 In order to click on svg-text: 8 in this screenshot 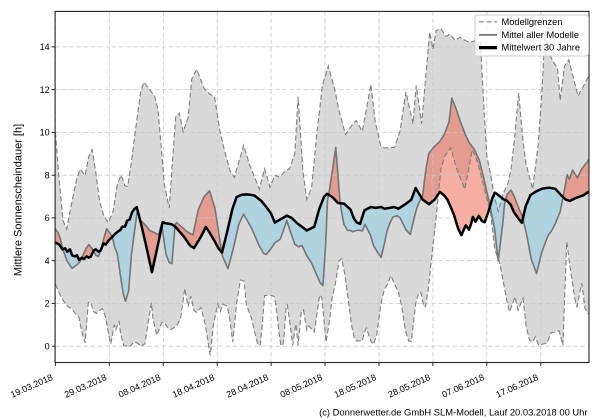, I will do `click(47, 175)`.